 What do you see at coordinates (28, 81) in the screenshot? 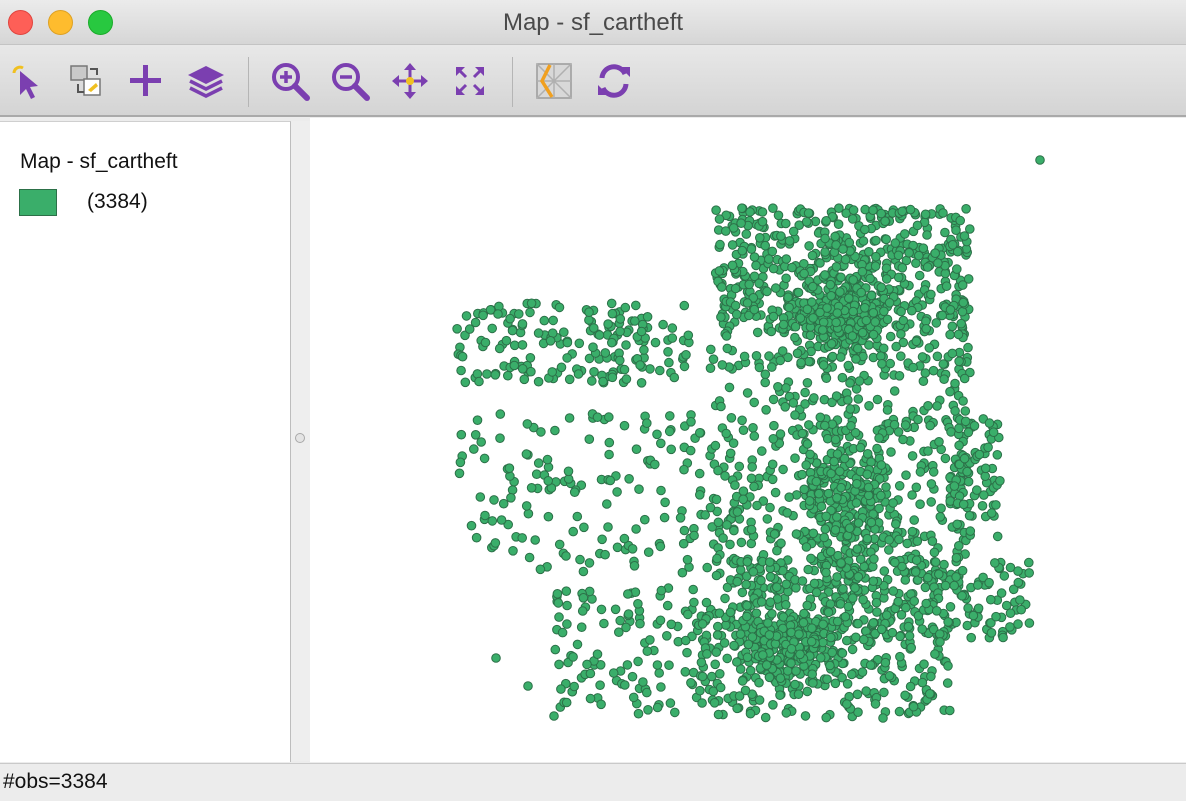
I see `select-pointer-button` at bounding box center [28, 81].